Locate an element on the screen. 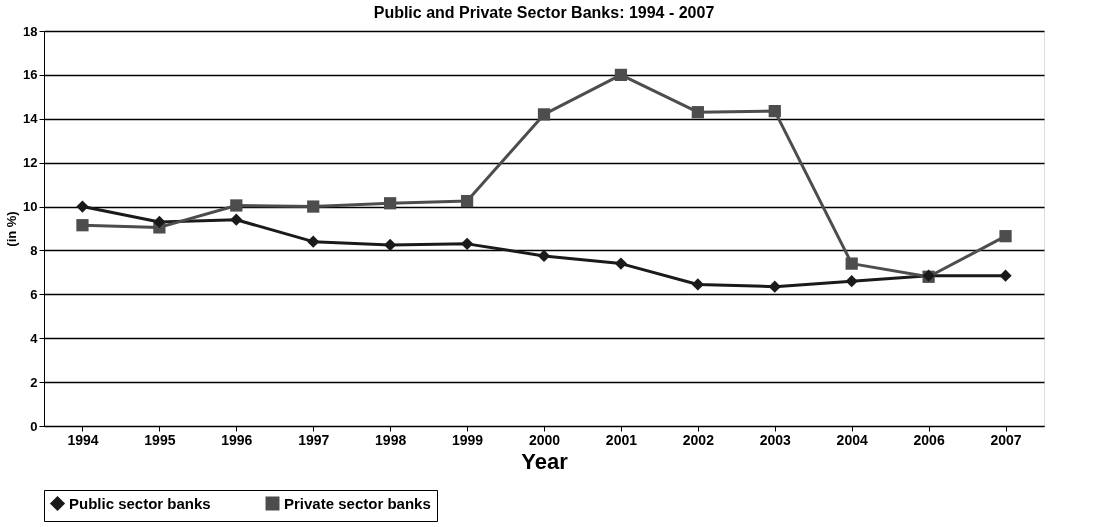 The image size is (1105, 527). x-tick-label: 1995 is located at coordinates (160, 439).